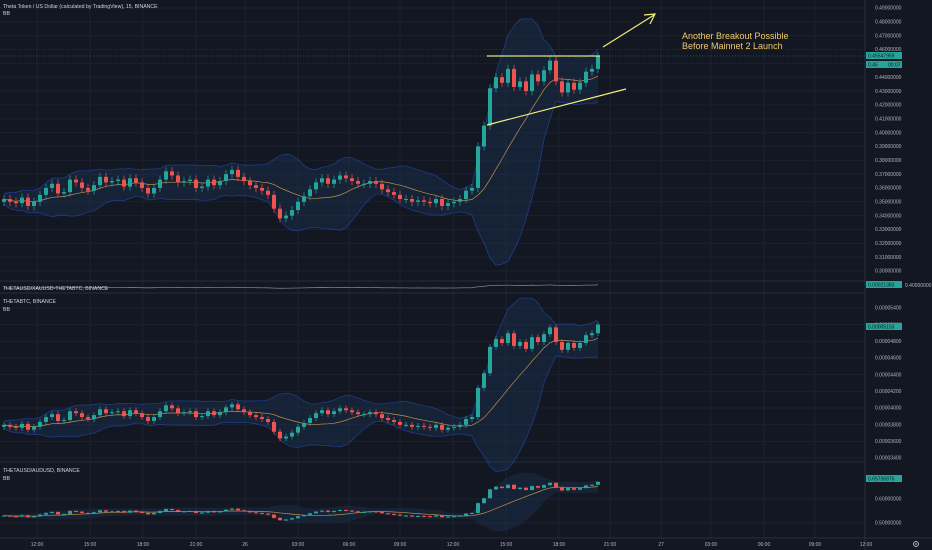 This screenshot has width=932, height=550. I want to click on time-tick-label: 21:00, so click(610, 545).